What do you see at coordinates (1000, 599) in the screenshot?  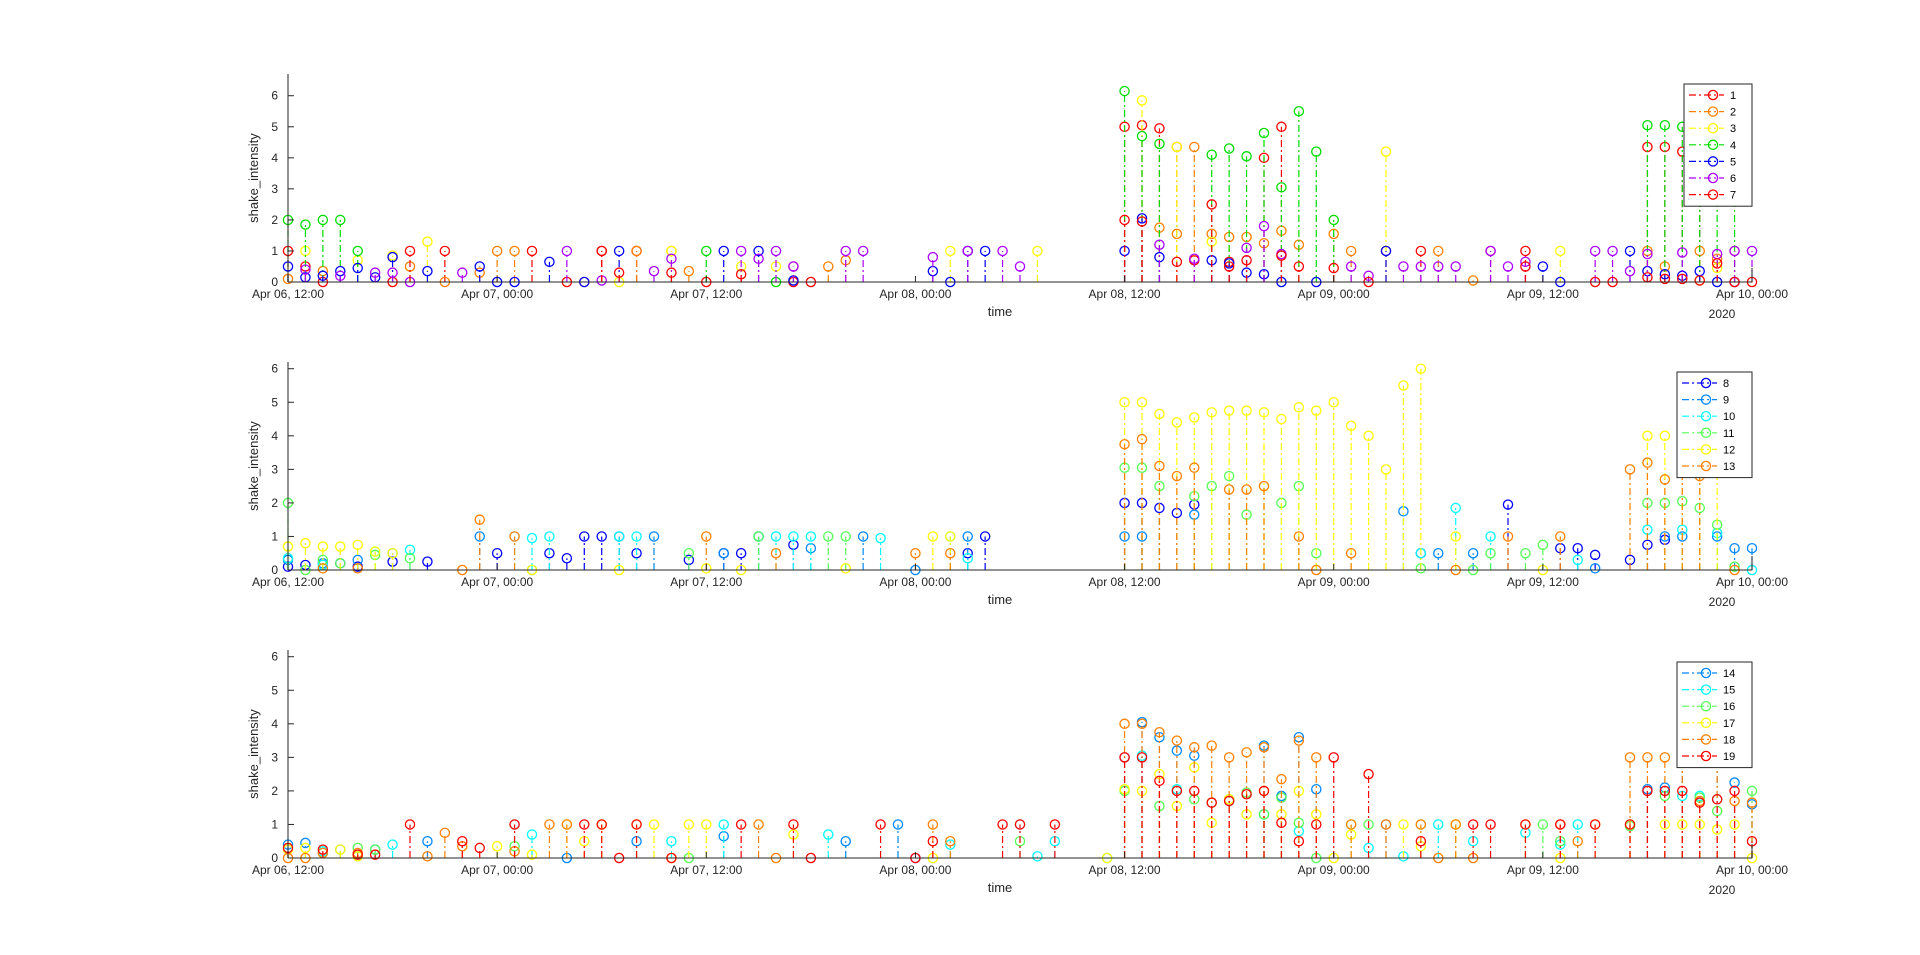 I see `x-axis-label: time` at bounding box center [1000, 599].